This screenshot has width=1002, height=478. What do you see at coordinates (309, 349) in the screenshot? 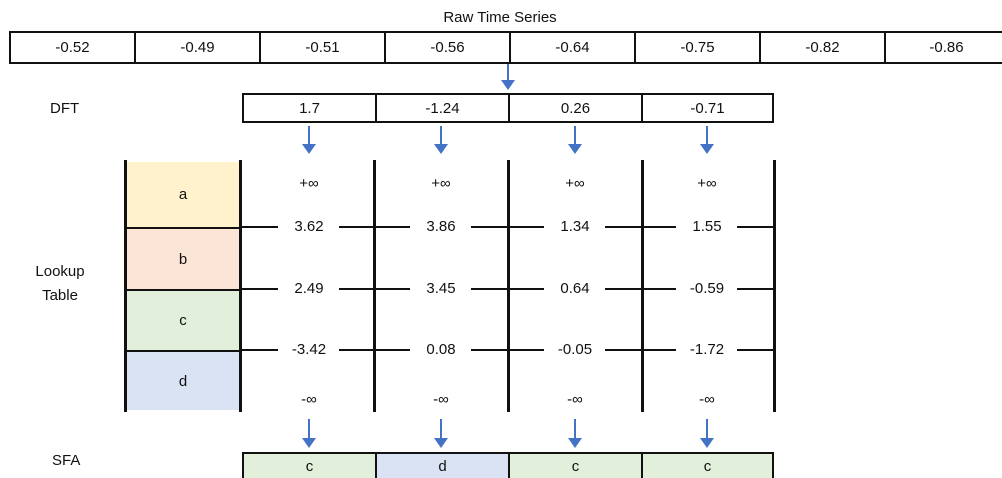
I see `breakpoint-value: -3.42` at bounding box center [309, 349].